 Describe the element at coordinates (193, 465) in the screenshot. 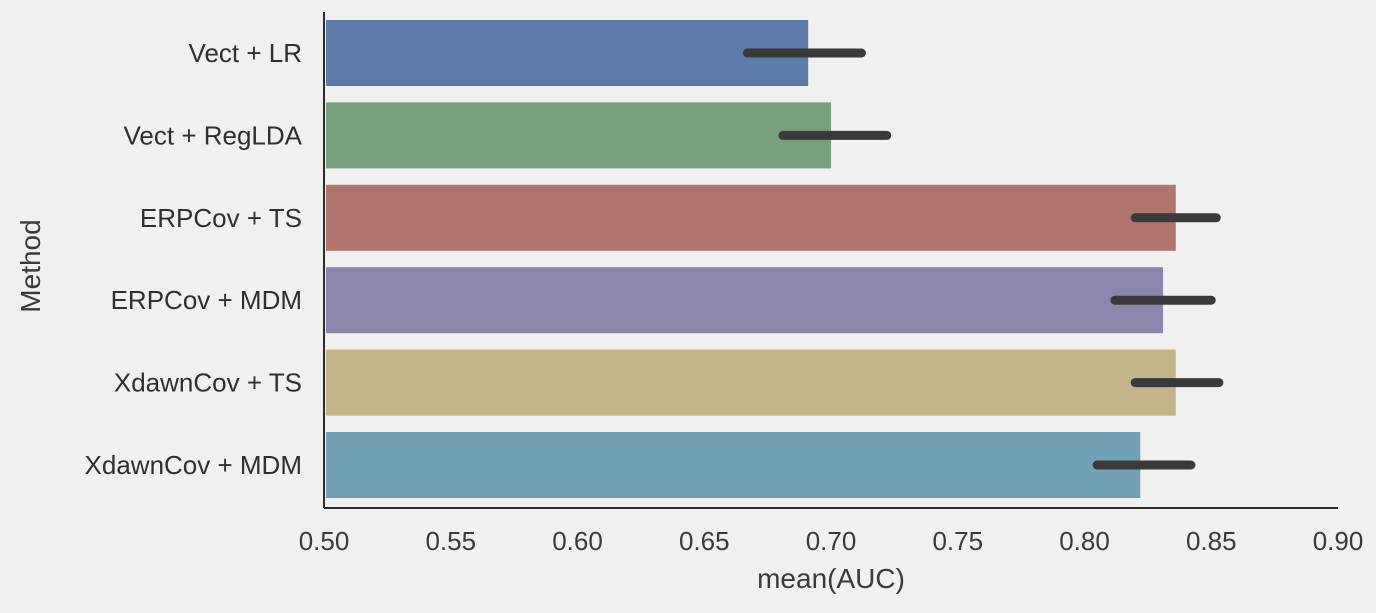

I see `y-tick-label: XdawnCov + MDM` at that location.